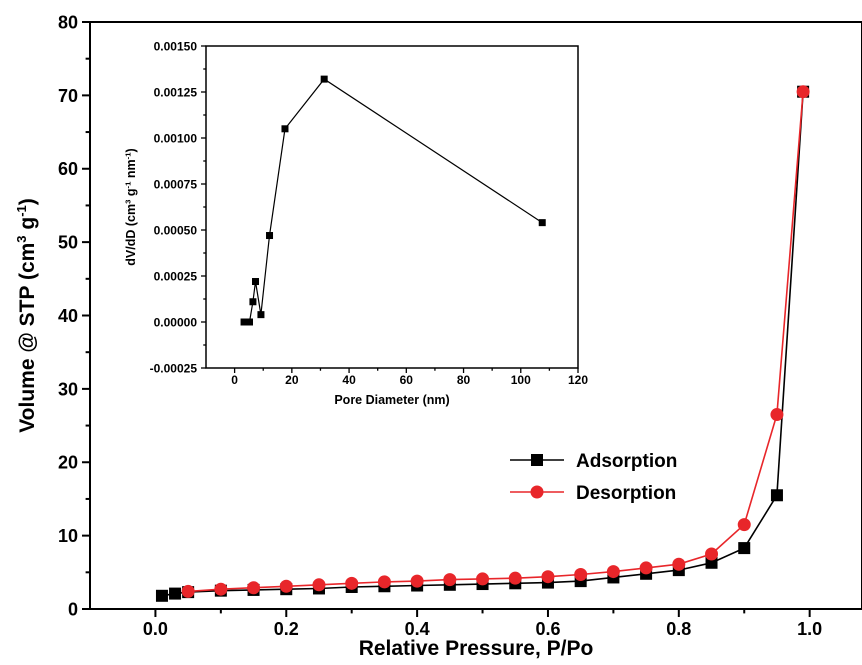  Describe the element at coordinates (68, 536) in the screenshot. I see `main-y-tick-label: 10` at that location.